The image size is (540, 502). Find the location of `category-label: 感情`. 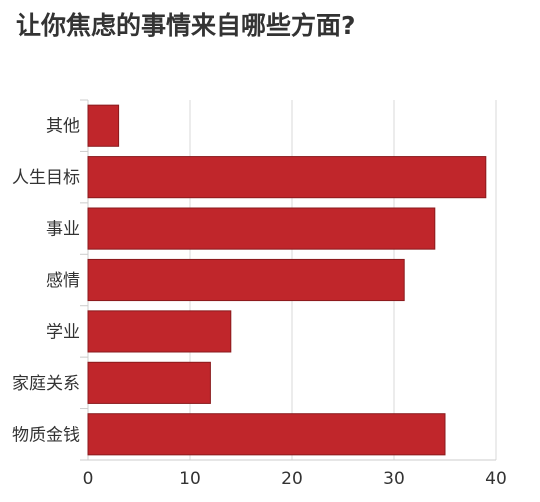

category-label: 感情 is located at coordinates (63, 281).